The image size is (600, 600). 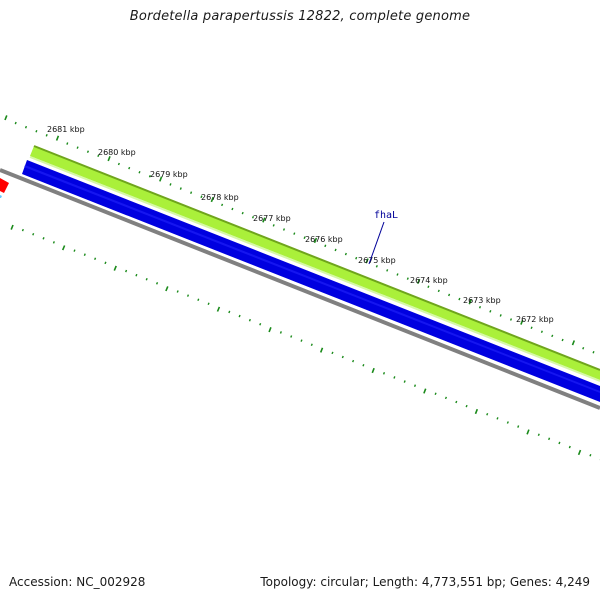 What do you see at coordinates (117, 152) in the screenshot?
I see `tick-label: 2680 kbp` at bounding box center [117, 152].